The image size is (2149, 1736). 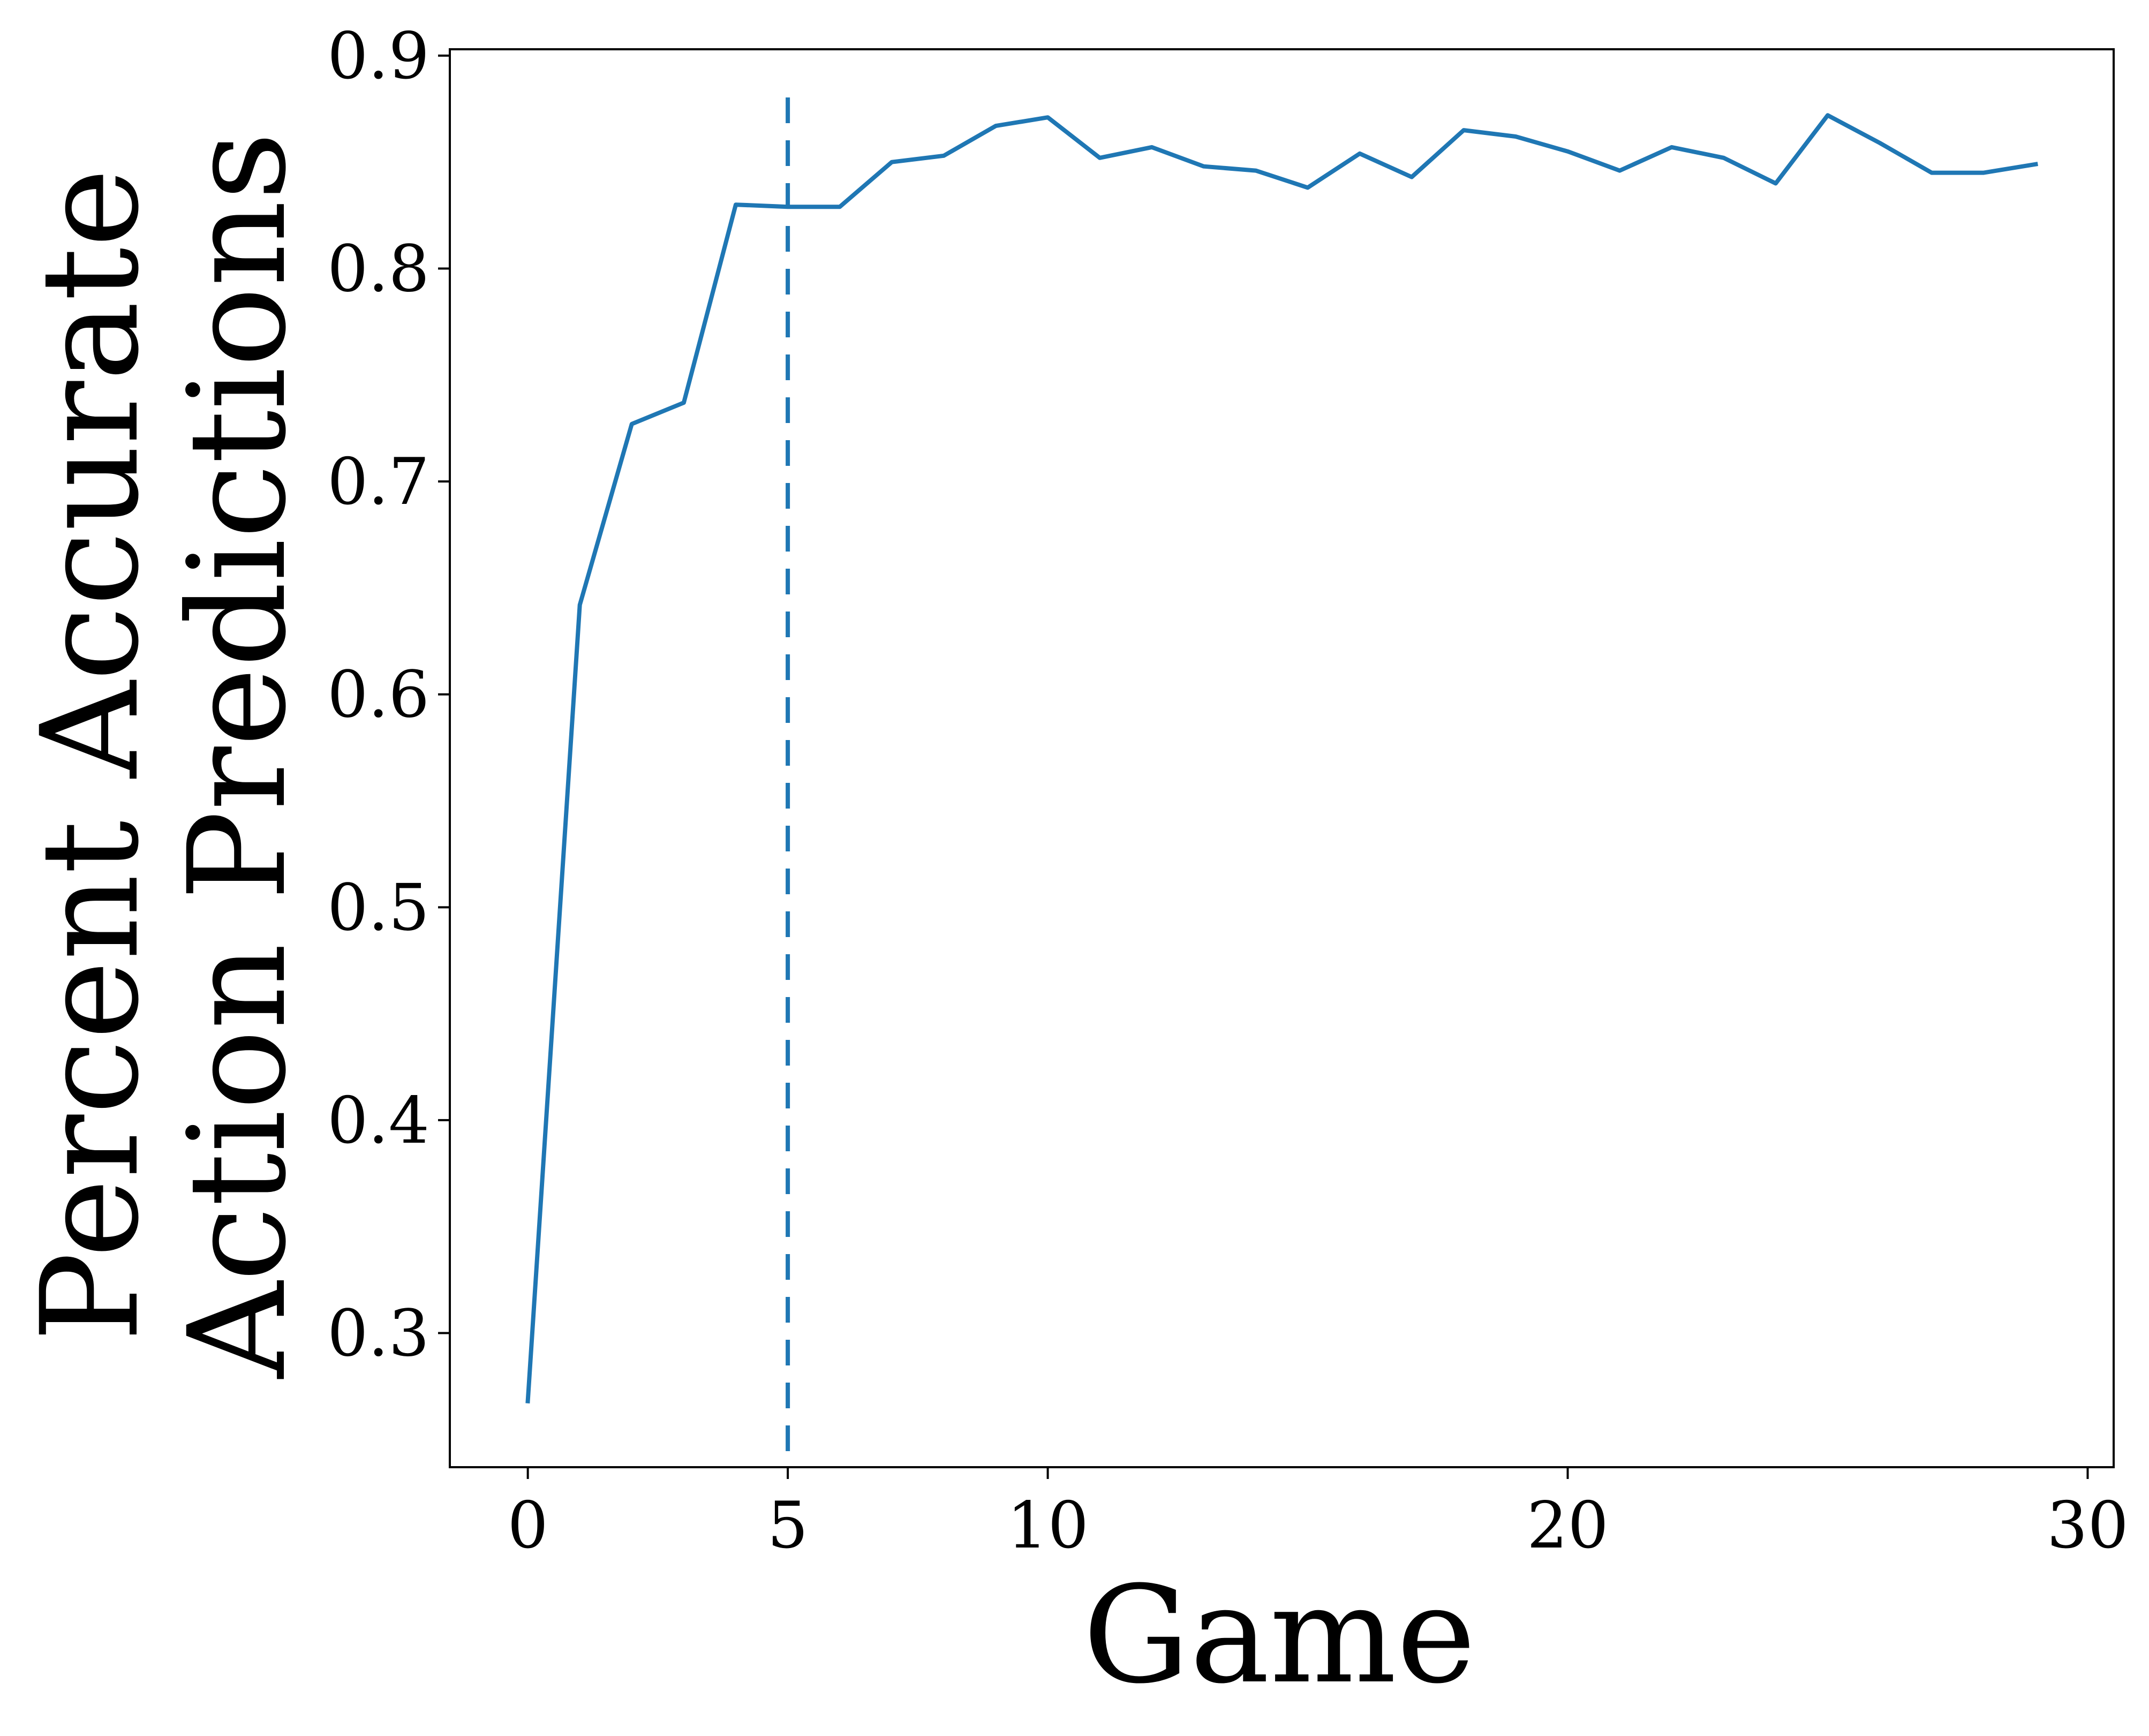 I want to click on y-tick-label: 0.6, so click(x=378, y=695).